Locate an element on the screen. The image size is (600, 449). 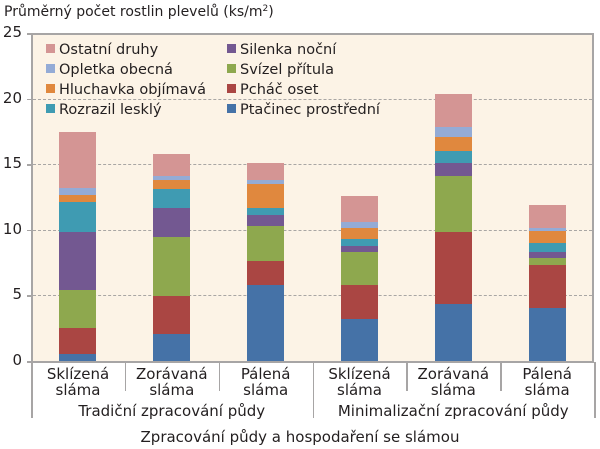
legend-label: Opletka obecná is located at coordinates (116, 70).